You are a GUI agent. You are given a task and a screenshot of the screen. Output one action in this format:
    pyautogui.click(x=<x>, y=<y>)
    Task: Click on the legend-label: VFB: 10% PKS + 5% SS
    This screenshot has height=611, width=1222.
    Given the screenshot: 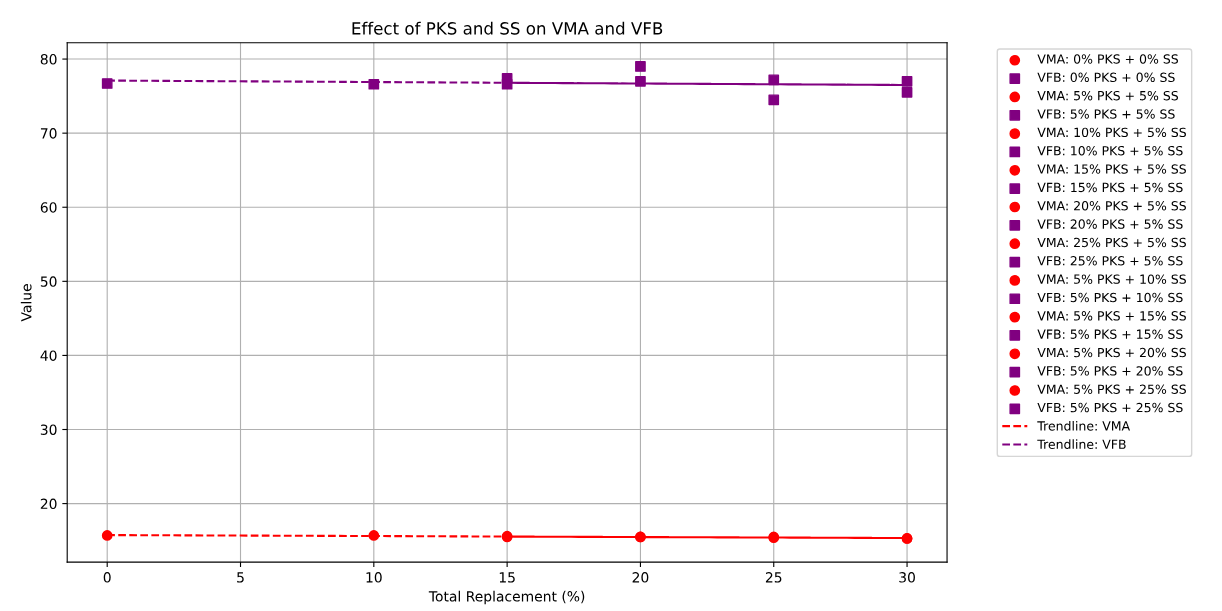 What is the action you would take?
    pyautogui.click(x=1110, y=150)
    